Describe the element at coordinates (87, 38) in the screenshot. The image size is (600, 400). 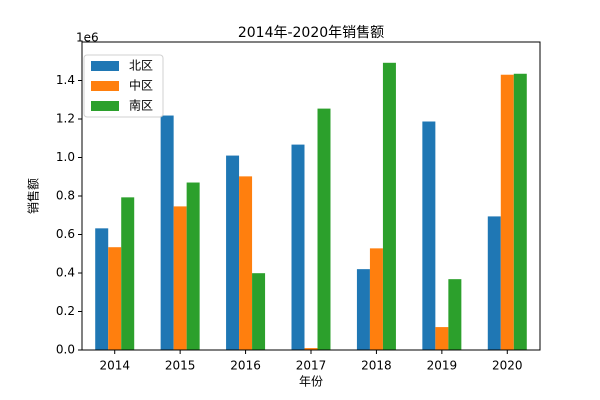
I see `y-offset-label: 1e6` at that location.